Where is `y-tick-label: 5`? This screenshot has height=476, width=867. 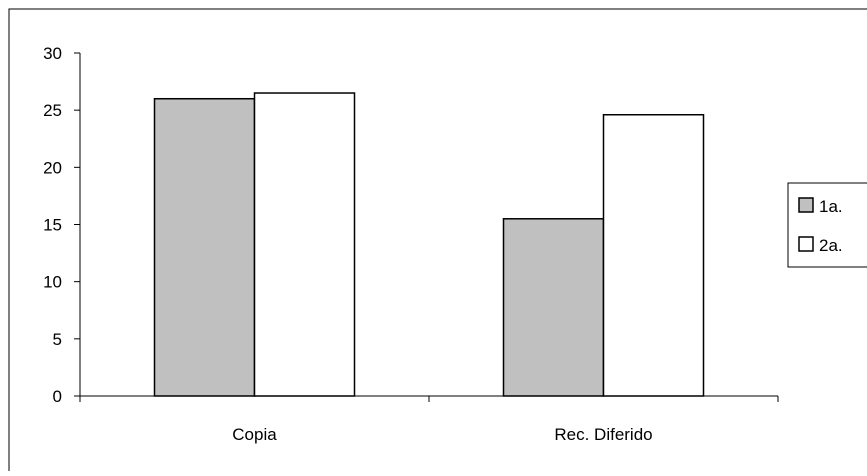
y-tick-label: 5 is located at coordinates (57, 339).